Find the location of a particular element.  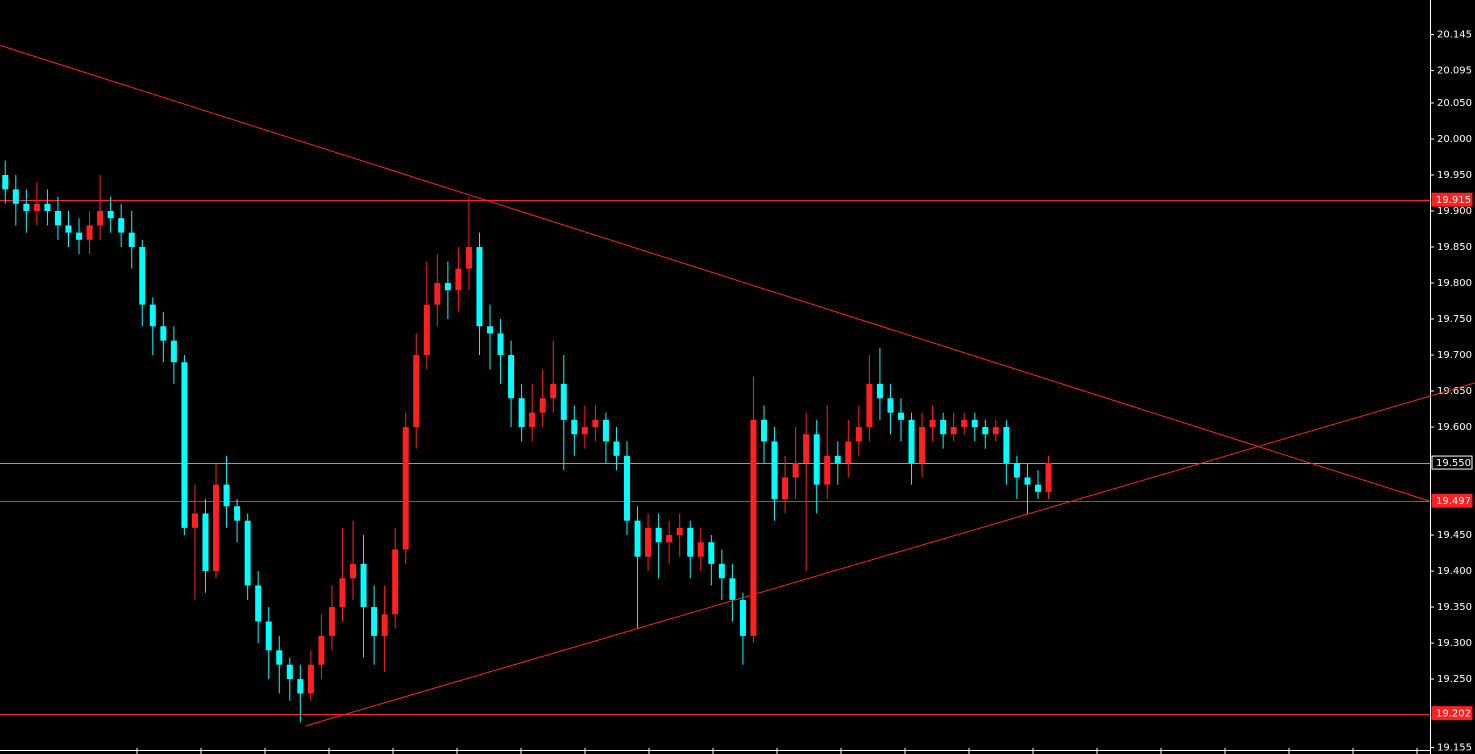

y-tick-label: 19.155 is located at coordinates (1454, 748).